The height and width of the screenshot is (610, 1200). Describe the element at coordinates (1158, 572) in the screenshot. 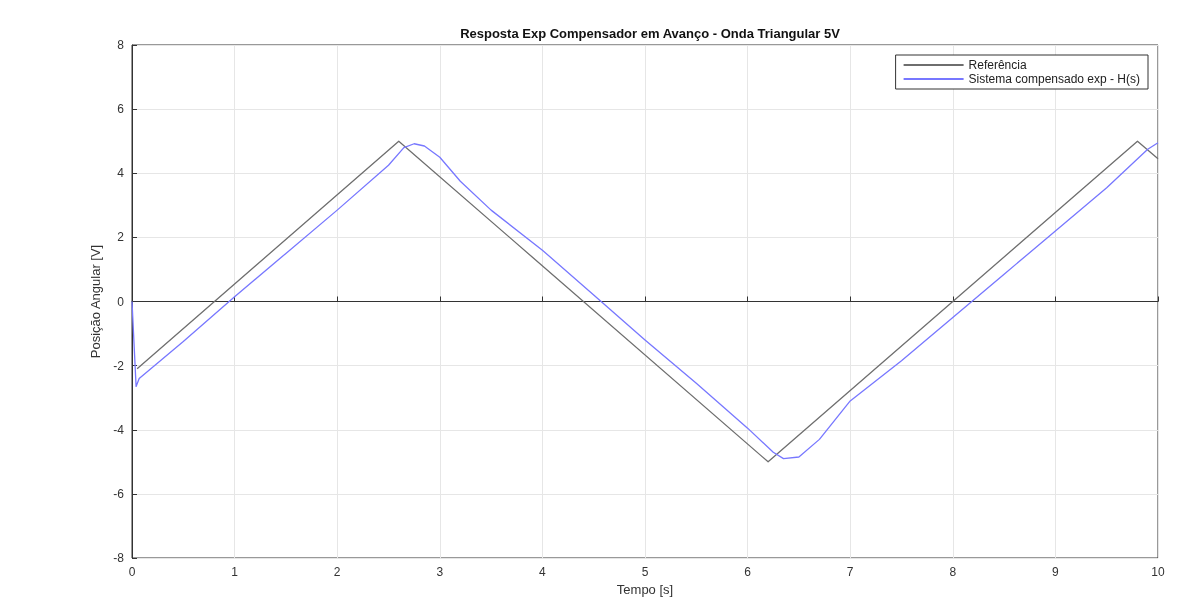

I see `x-tick-label: 10` at that location.